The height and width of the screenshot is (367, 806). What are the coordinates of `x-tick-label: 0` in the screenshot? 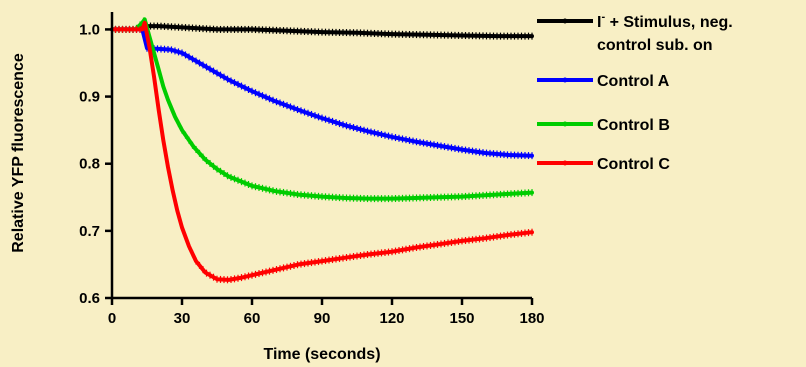 It's located at (112, 318).